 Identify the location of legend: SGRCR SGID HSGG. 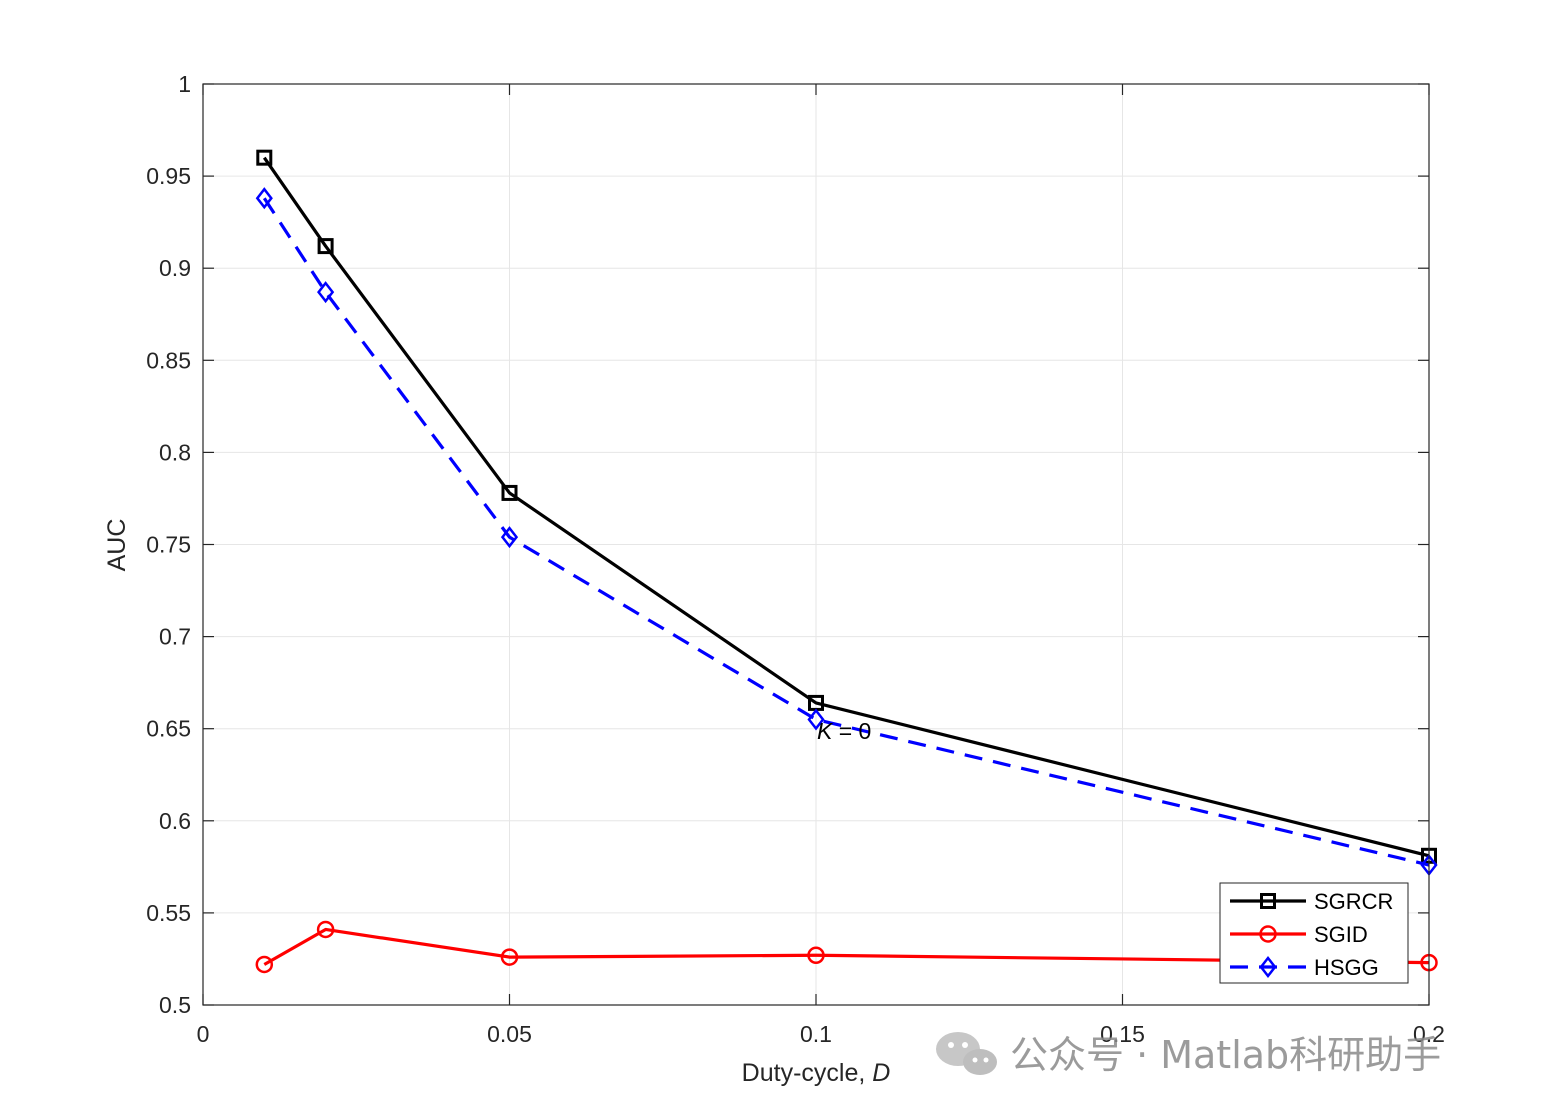
(1314, 933).